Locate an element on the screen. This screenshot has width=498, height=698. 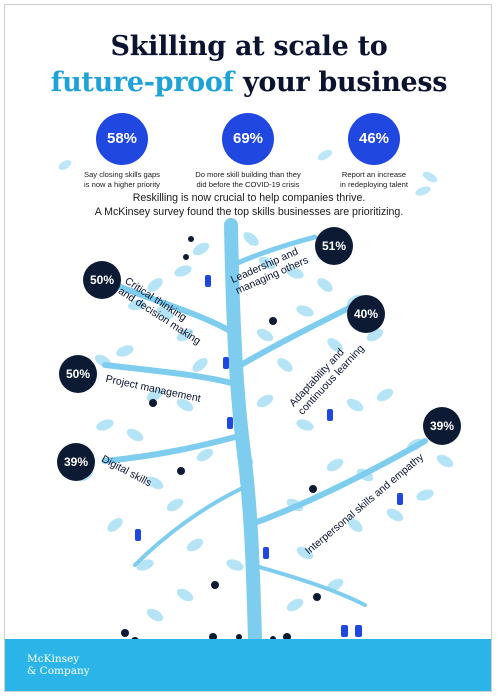
badge-interpersonal: 39% is located at coordinates (442, 426).